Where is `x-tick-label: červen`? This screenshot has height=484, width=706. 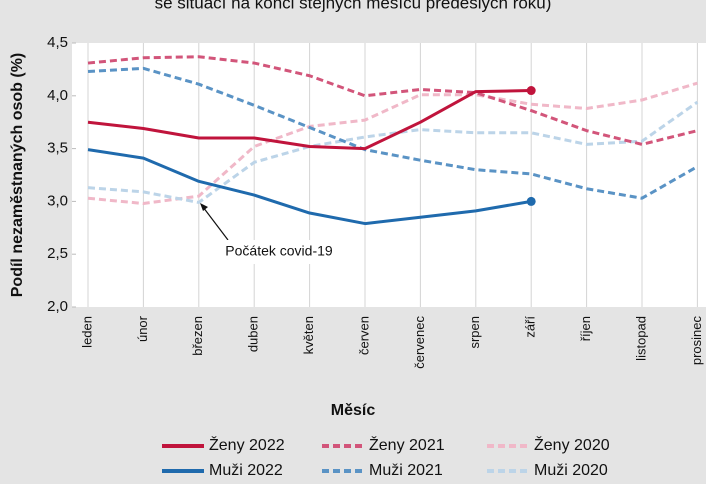 x-tick-label: červen is located at coordinates (363, 335).